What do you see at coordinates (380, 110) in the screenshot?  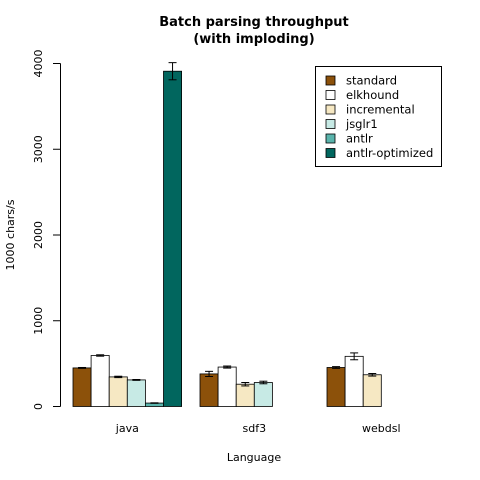 I see `legend-label-incremental: incremental` at bounding box center [380, 110].